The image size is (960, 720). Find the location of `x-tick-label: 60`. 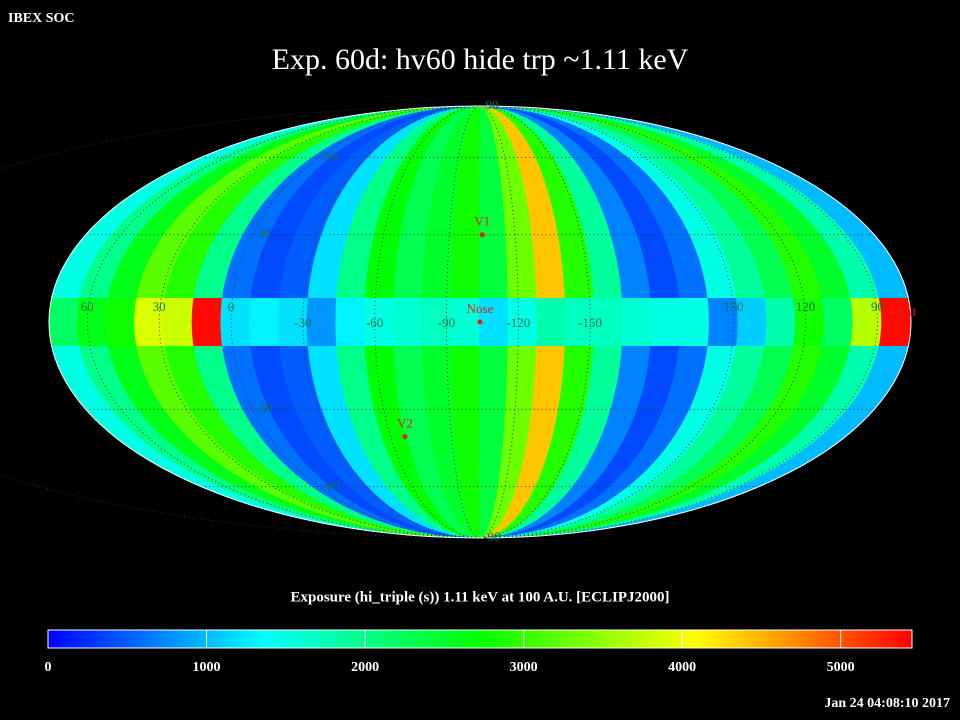

x-tick-label: 60 is located at coordinates (87, 306).